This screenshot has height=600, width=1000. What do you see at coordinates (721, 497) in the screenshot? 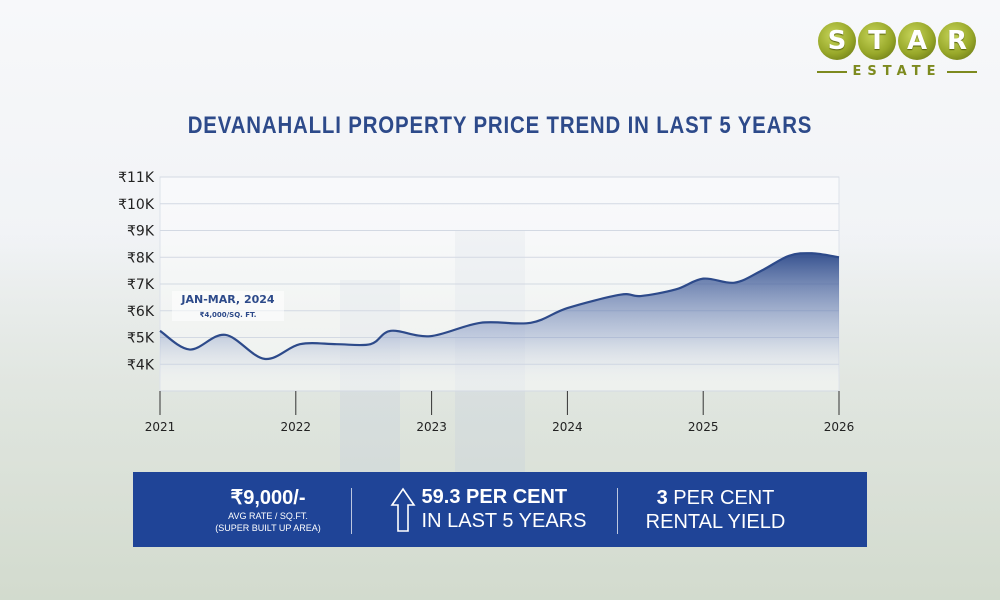
I see `yield-unit: PER CENT` at bounding box center [721, 497].